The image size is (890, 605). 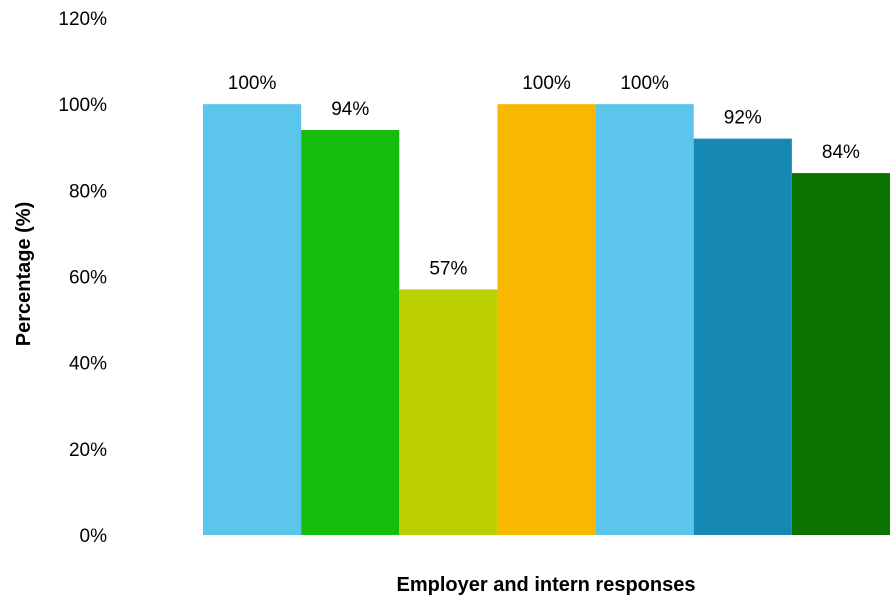 I want to click on y-tick-label: 0%, so click(x=94, y=536).